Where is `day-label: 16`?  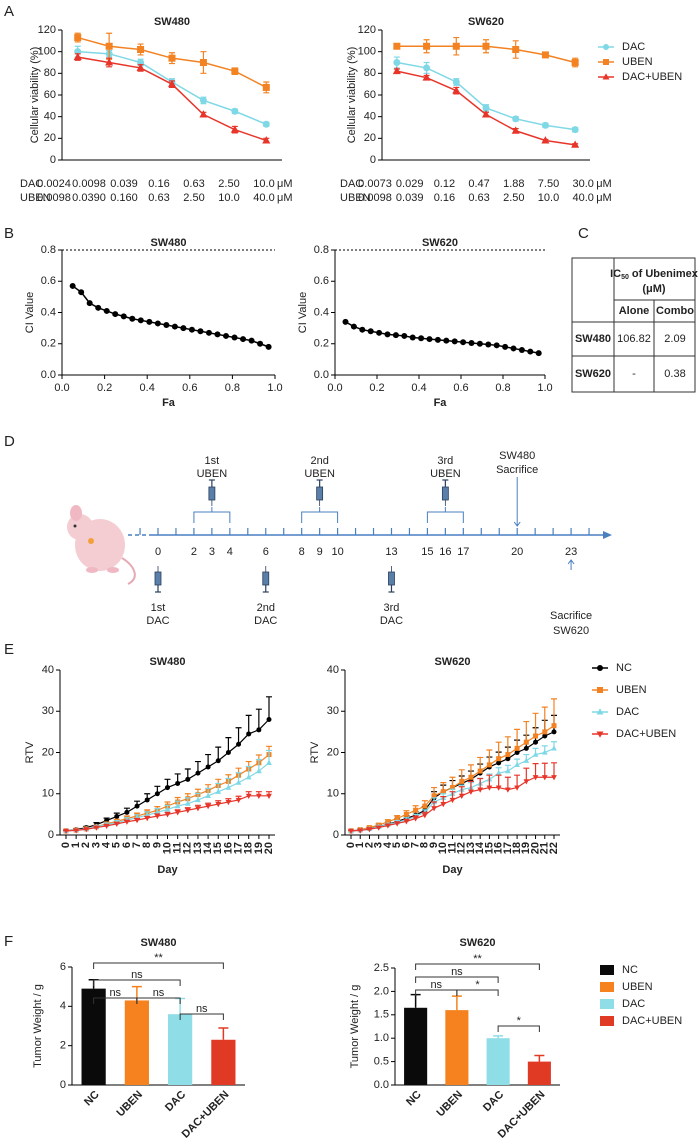 day-label: 16 is located at coordinates (445, 552).